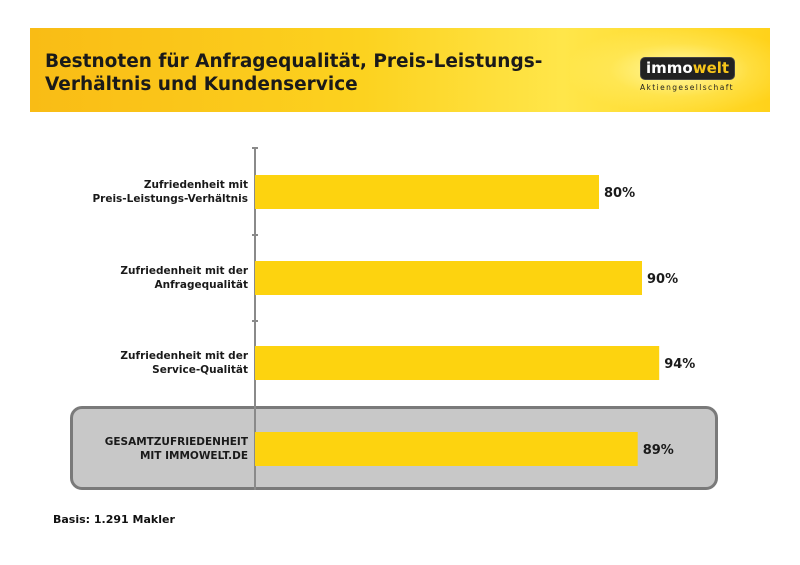 This screenshot has width=800, height=565. I want to click on category-label-3-line-1: Zufriedenheit mit der, so click(184, 356).